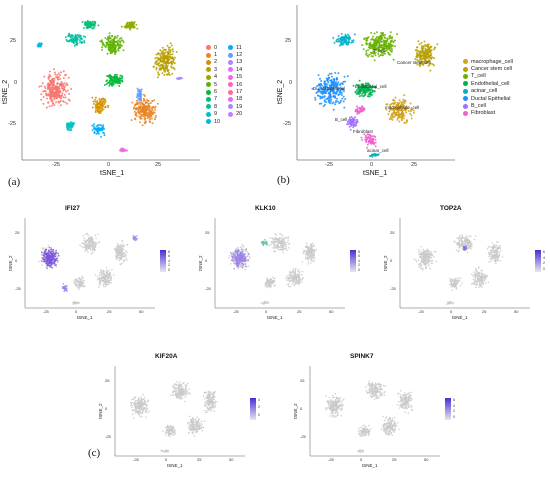  What do you see at coordinates (213, 69) in the screenshot?
I see `panel-a-legend-item-3: 3` at bounding box center [213, 69].